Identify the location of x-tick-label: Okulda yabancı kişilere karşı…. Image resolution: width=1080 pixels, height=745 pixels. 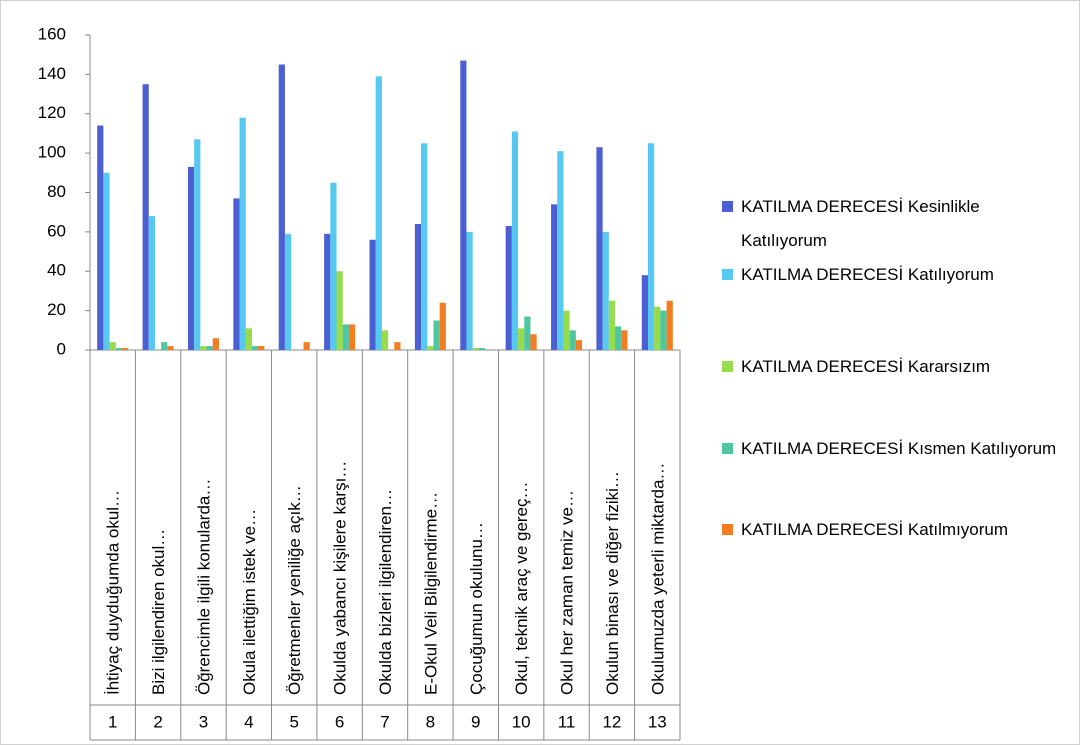
(340, 578).